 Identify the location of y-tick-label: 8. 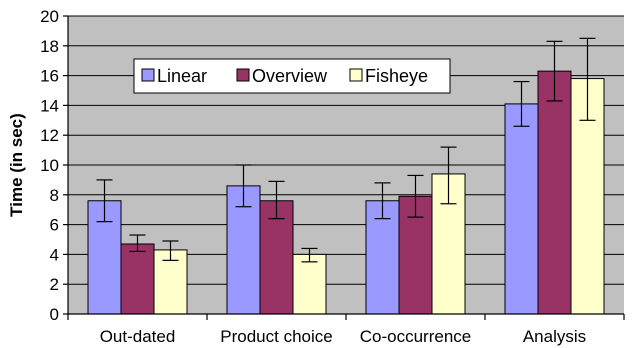
(54, 195).